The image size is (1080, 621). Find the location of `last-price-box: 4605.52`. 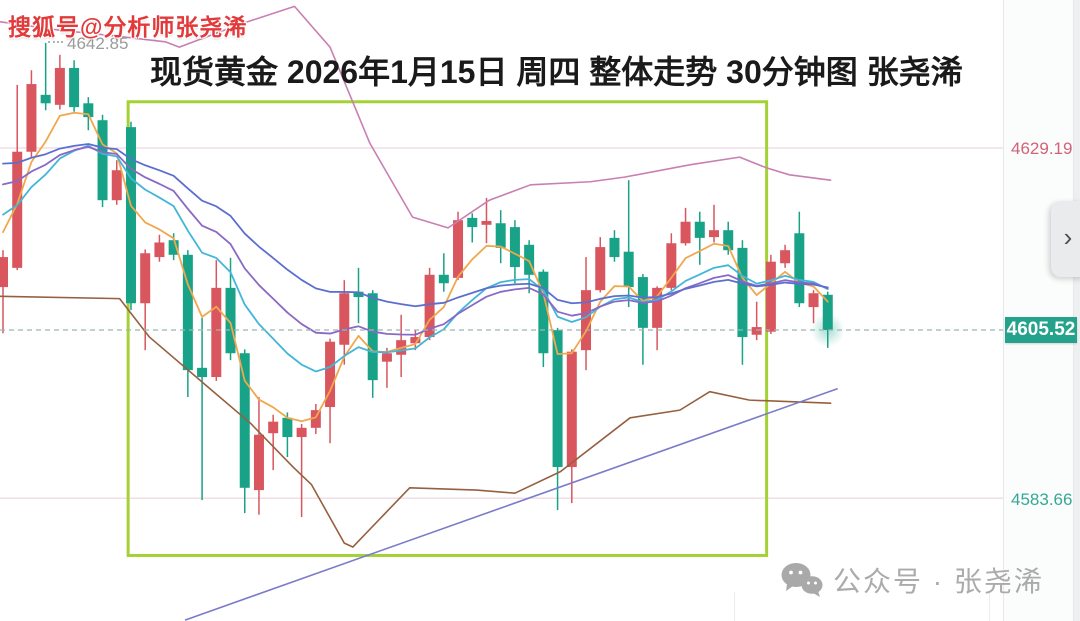

last-price-box: 4605.52 is located at coordinates (1041, 330).